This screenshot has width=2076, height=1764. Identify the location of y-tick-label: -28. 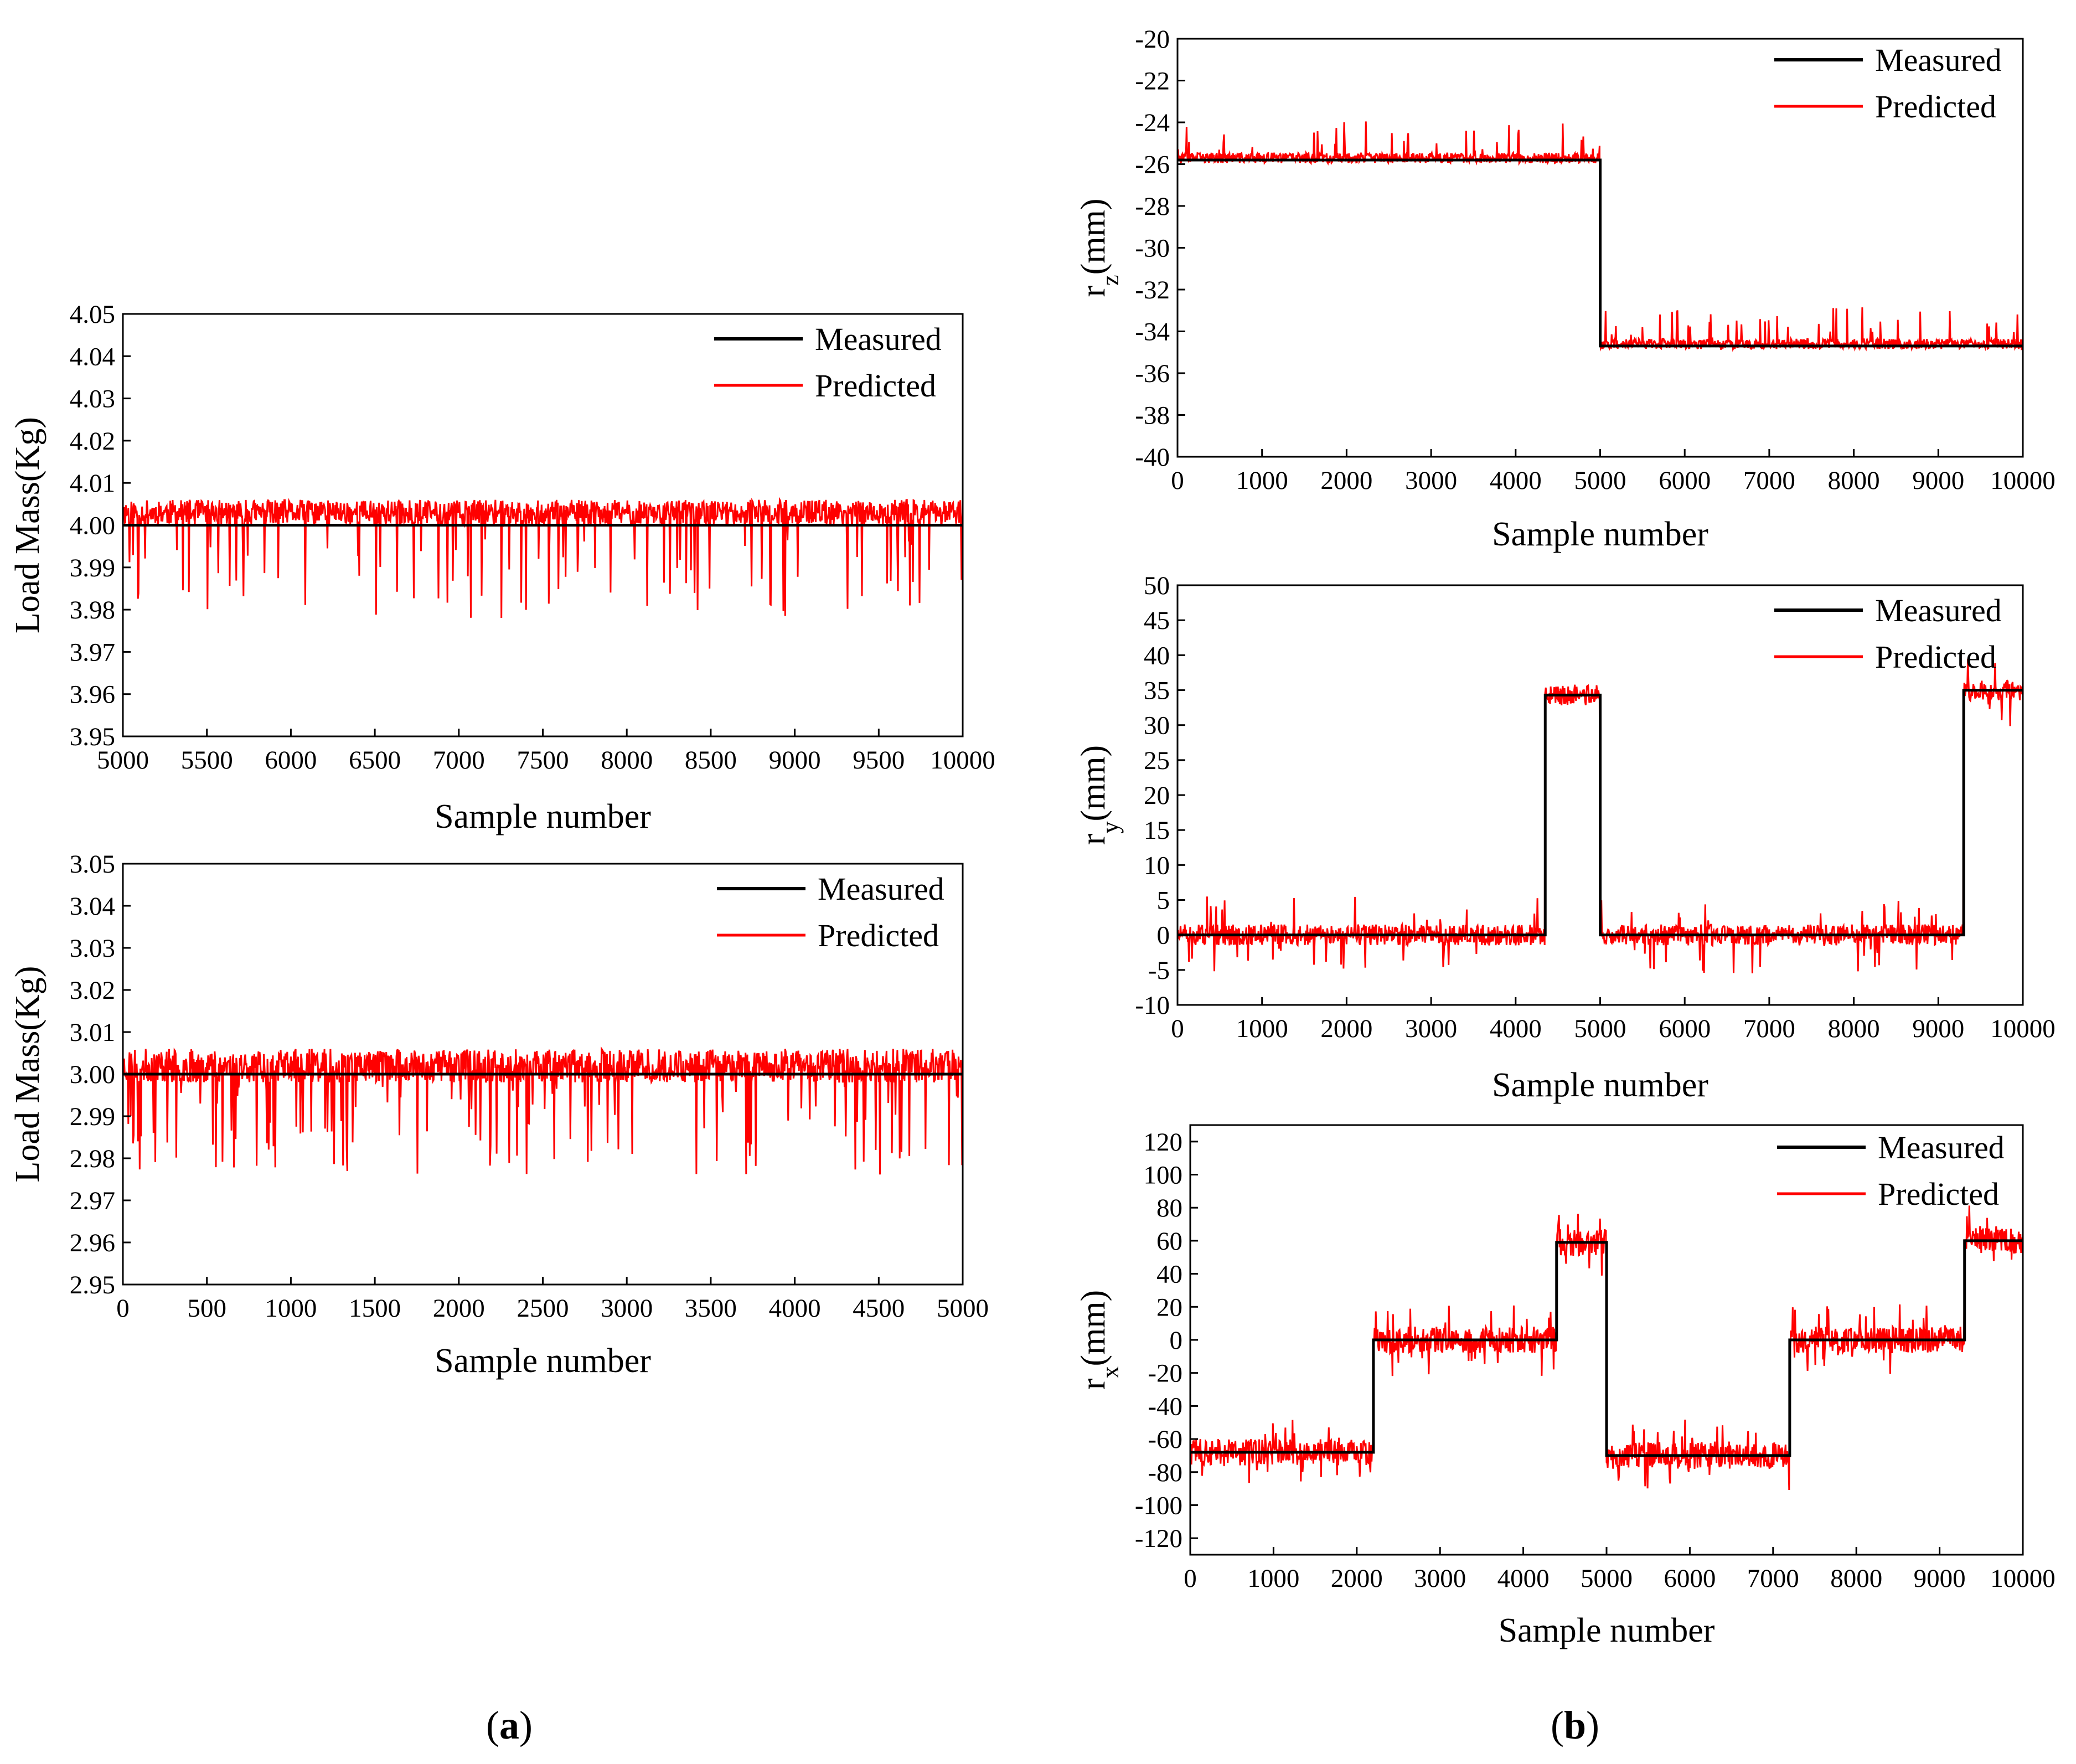
(1152, 206).